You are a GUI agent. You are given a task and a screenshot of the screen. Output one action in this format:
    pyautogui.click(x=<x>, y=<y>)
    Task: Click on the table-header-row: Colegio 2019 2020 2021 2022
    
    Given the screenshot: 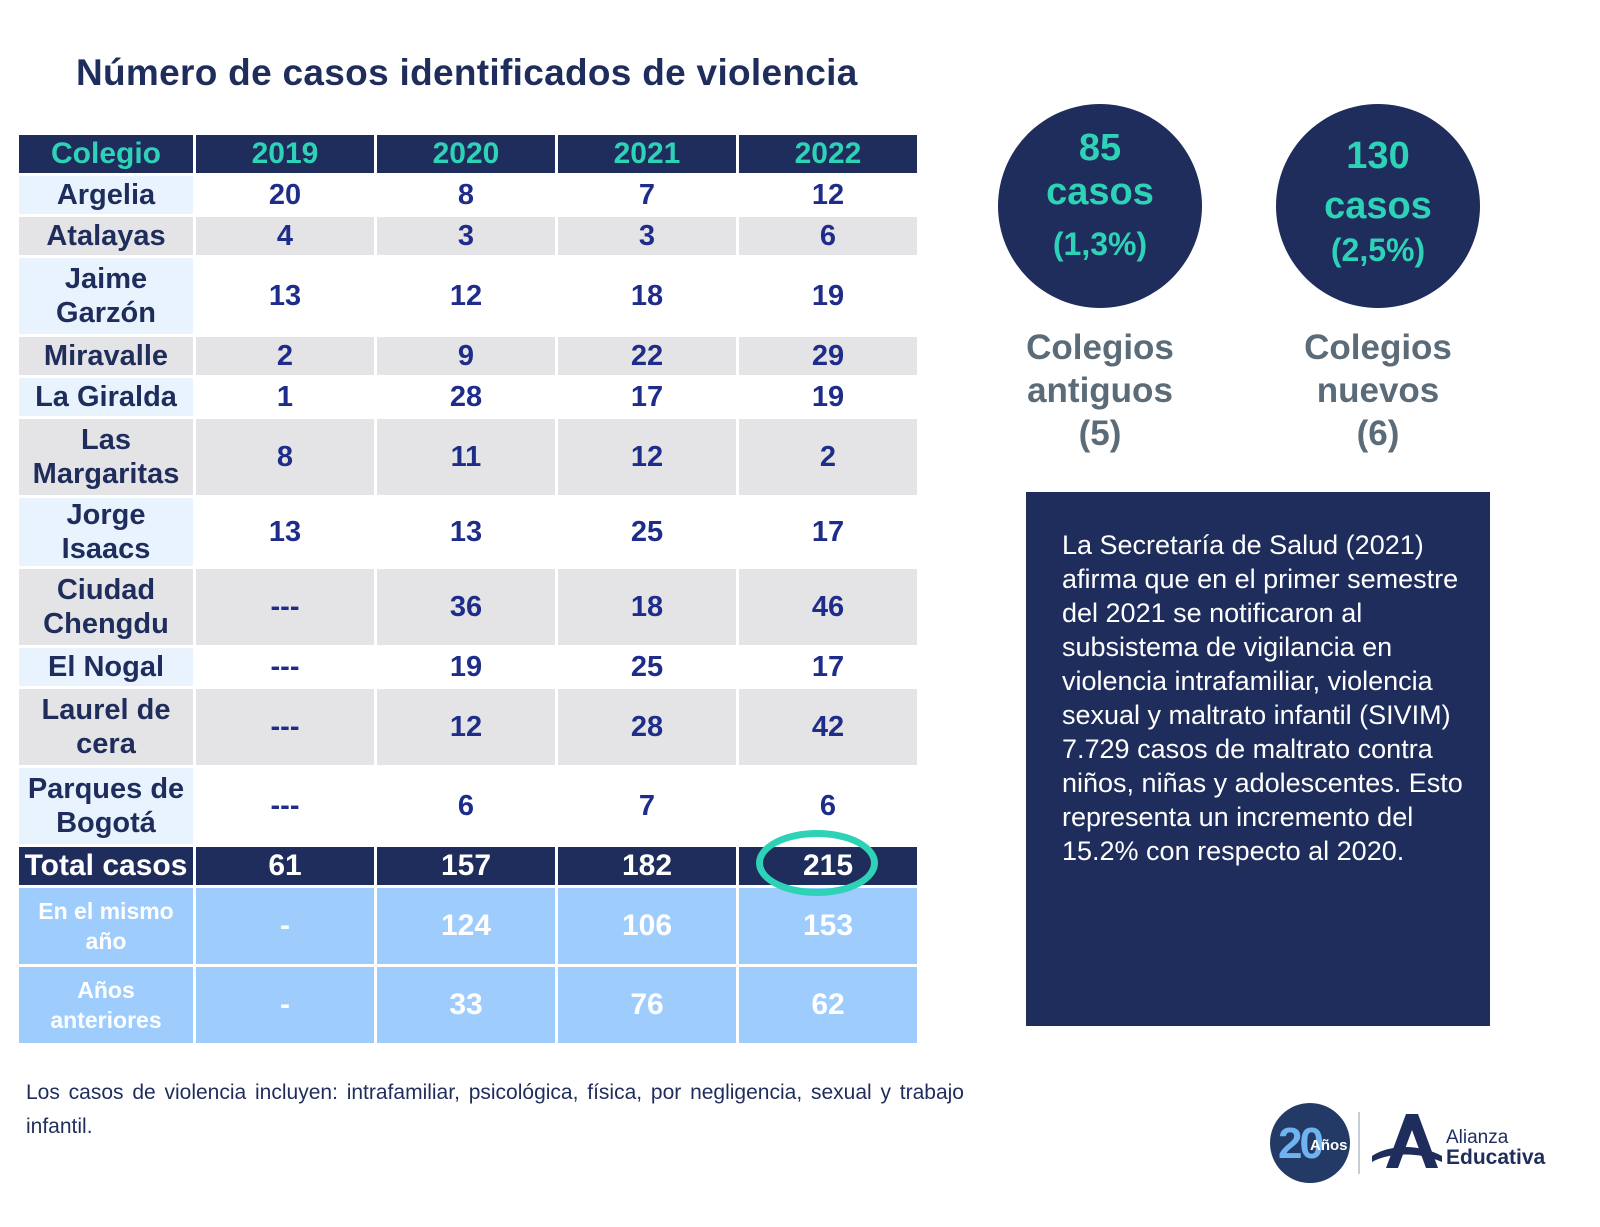 What is the action you would take?
    pyautogui.click(x=468, y=154)
    